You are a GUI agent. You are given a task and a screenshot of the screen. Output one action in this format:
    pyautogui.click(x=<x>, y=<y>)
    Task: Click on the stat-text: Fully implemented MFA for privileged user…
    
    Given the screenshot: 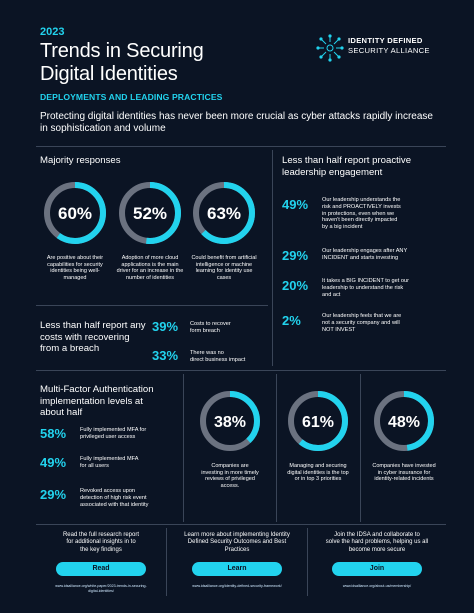 What is the action you would take?
    pyautogui.click(x=113, y=433)
    